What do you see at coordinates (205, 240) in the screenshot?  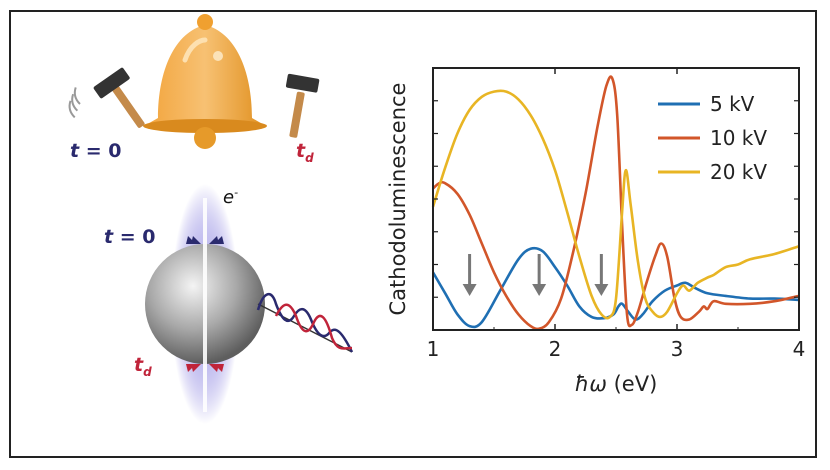 I see `field-arrows-top` at bounding box center [205, 240].